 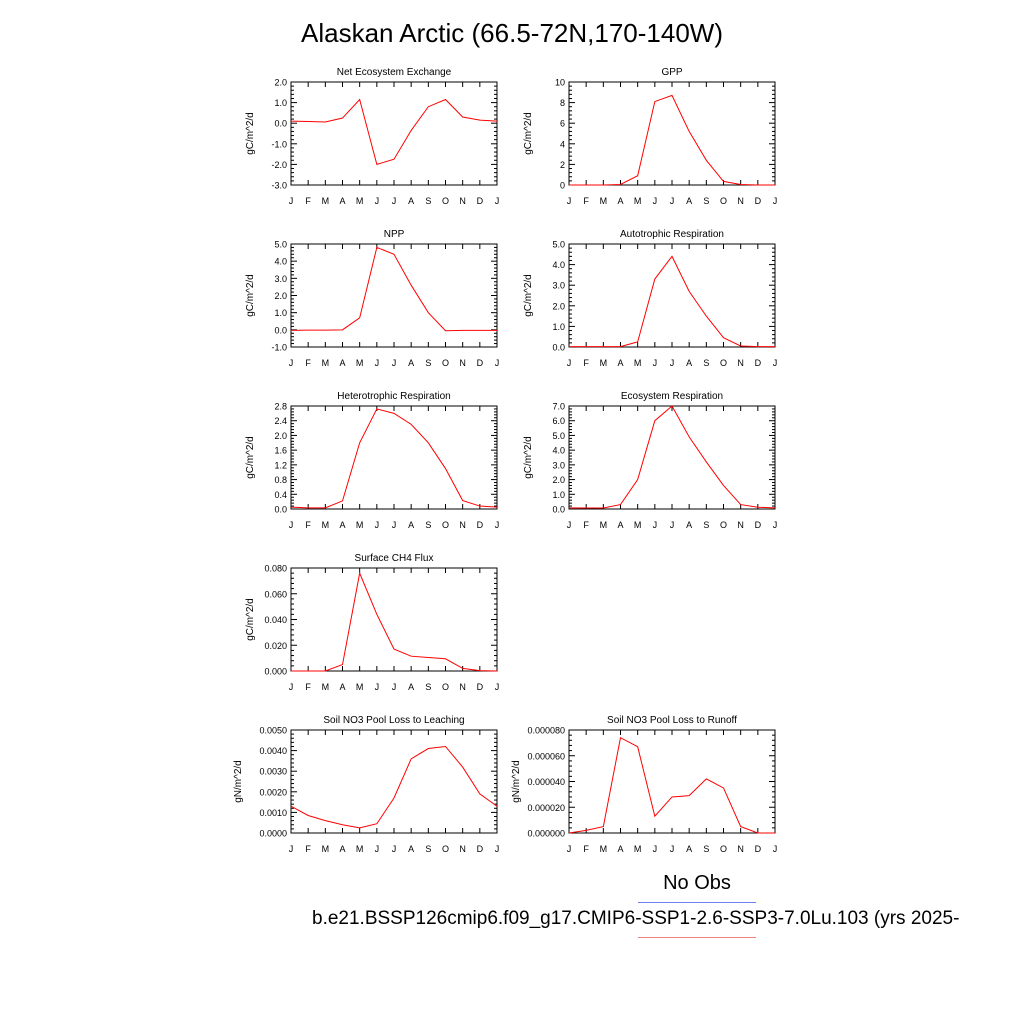 I want to click on y-tick-label: 1.0, so click(x=280, y=313).